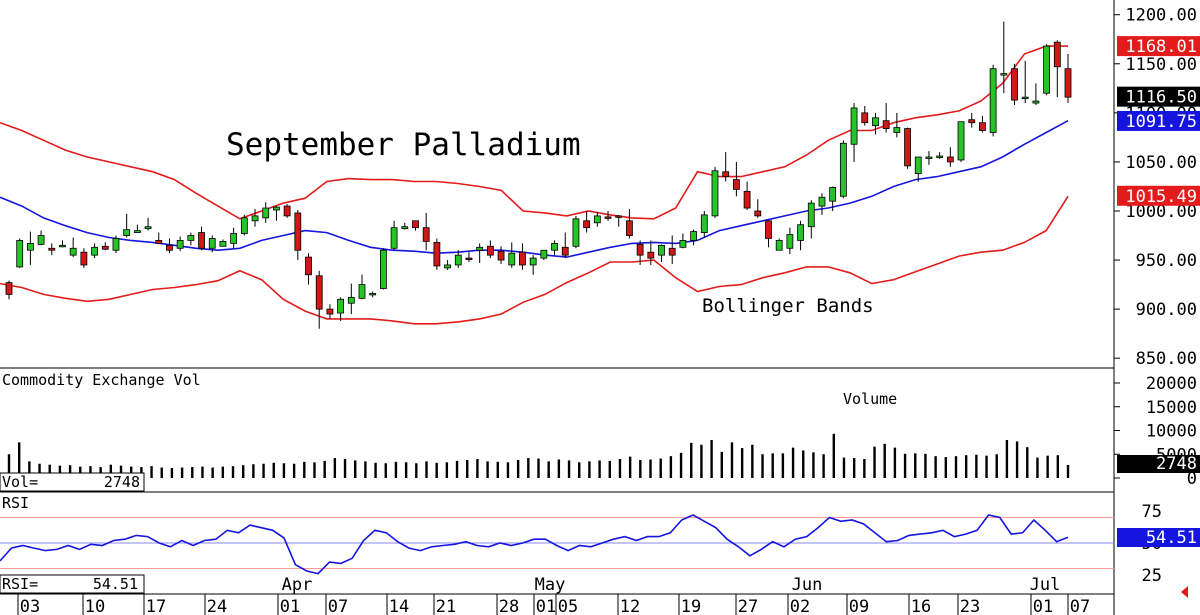  I want to click on scroll-arrow-icon, so click(1184, 592).